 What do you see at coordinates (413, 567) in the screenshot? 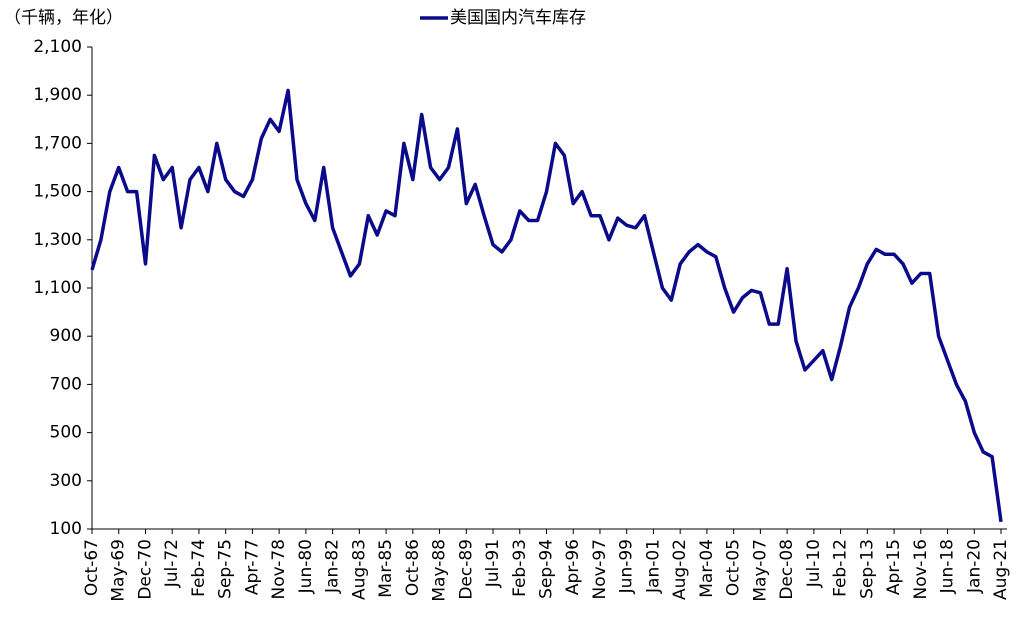
I see `x-tick-label: Oct-86` at bounding box center [413, 567].